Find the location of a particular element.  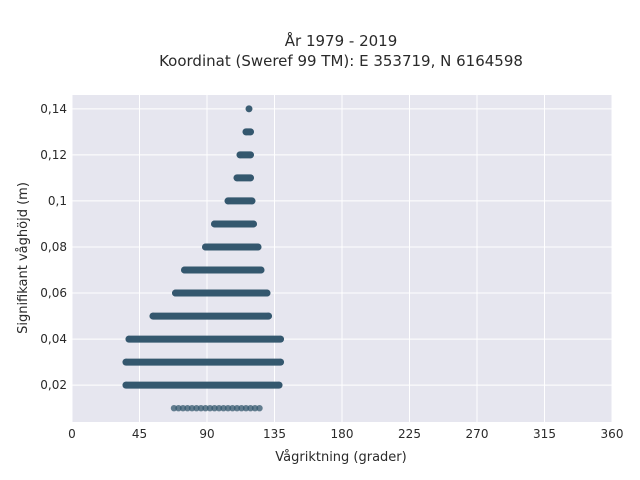

y-tick-label: 0,14 is located at coordinates (53, 109).